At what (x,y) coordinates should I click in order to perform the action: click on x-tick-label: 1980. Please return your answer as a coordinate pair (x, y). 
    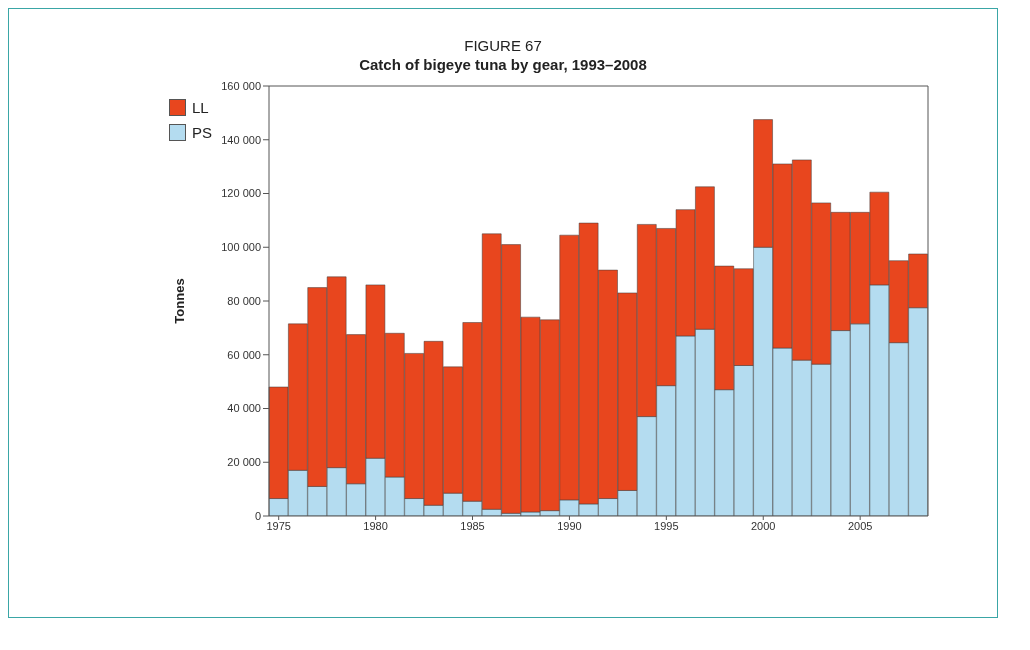
    Looking at the image, I should click on (375, 525).